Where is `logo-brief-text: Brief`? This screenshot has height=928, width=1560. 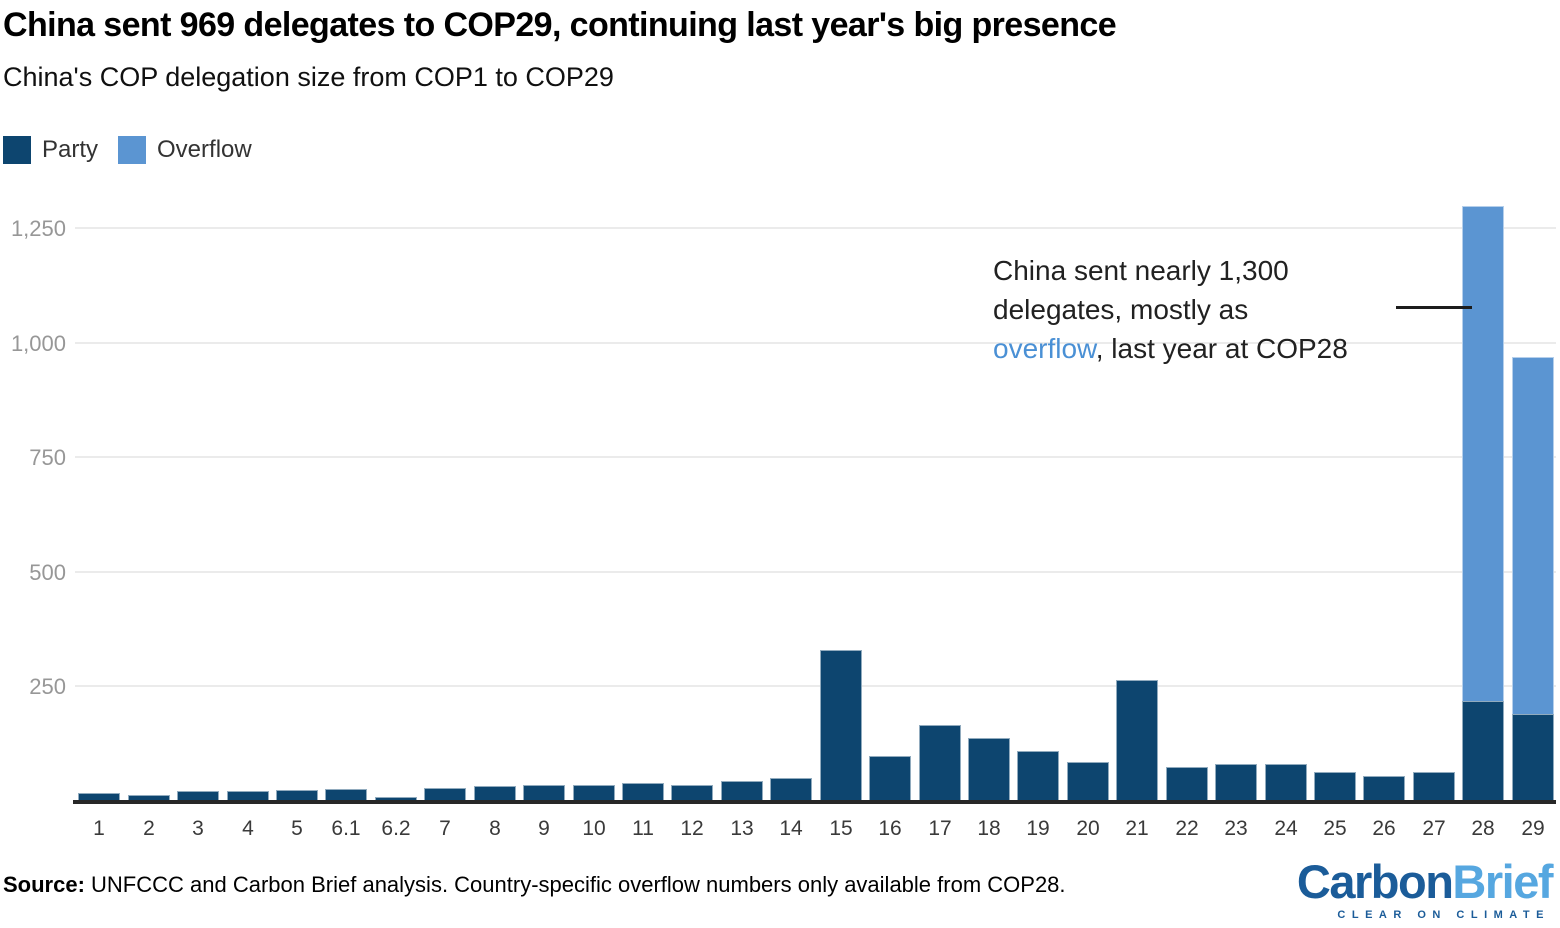 logo-brief-text: Brief is located at coordinates (1502, 881).